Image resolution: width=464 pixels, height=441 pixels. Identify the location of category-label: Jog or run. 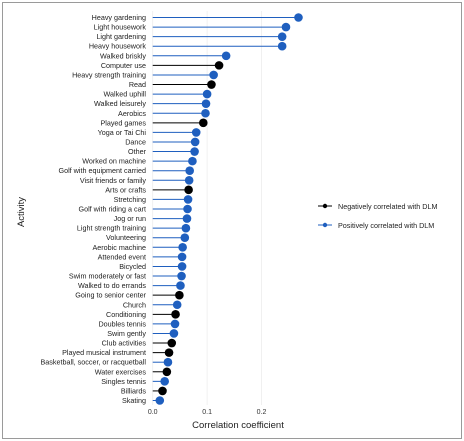
(130, 218).